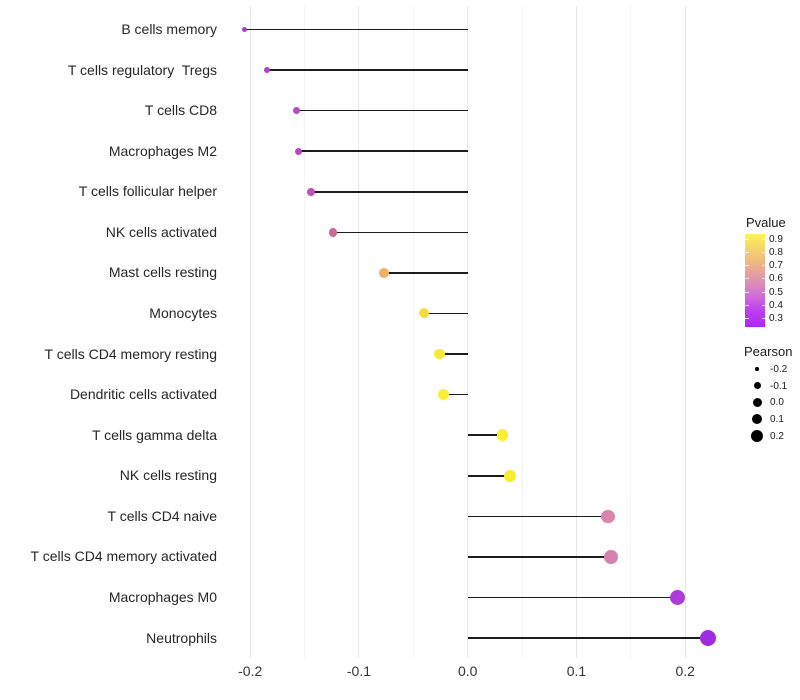 Image resolution: width=800 pixels, height=700 pixels. Describe the element at coordinates (154, 434) in the screenshot. I see `row-label: T cells gamma delta` at that location.